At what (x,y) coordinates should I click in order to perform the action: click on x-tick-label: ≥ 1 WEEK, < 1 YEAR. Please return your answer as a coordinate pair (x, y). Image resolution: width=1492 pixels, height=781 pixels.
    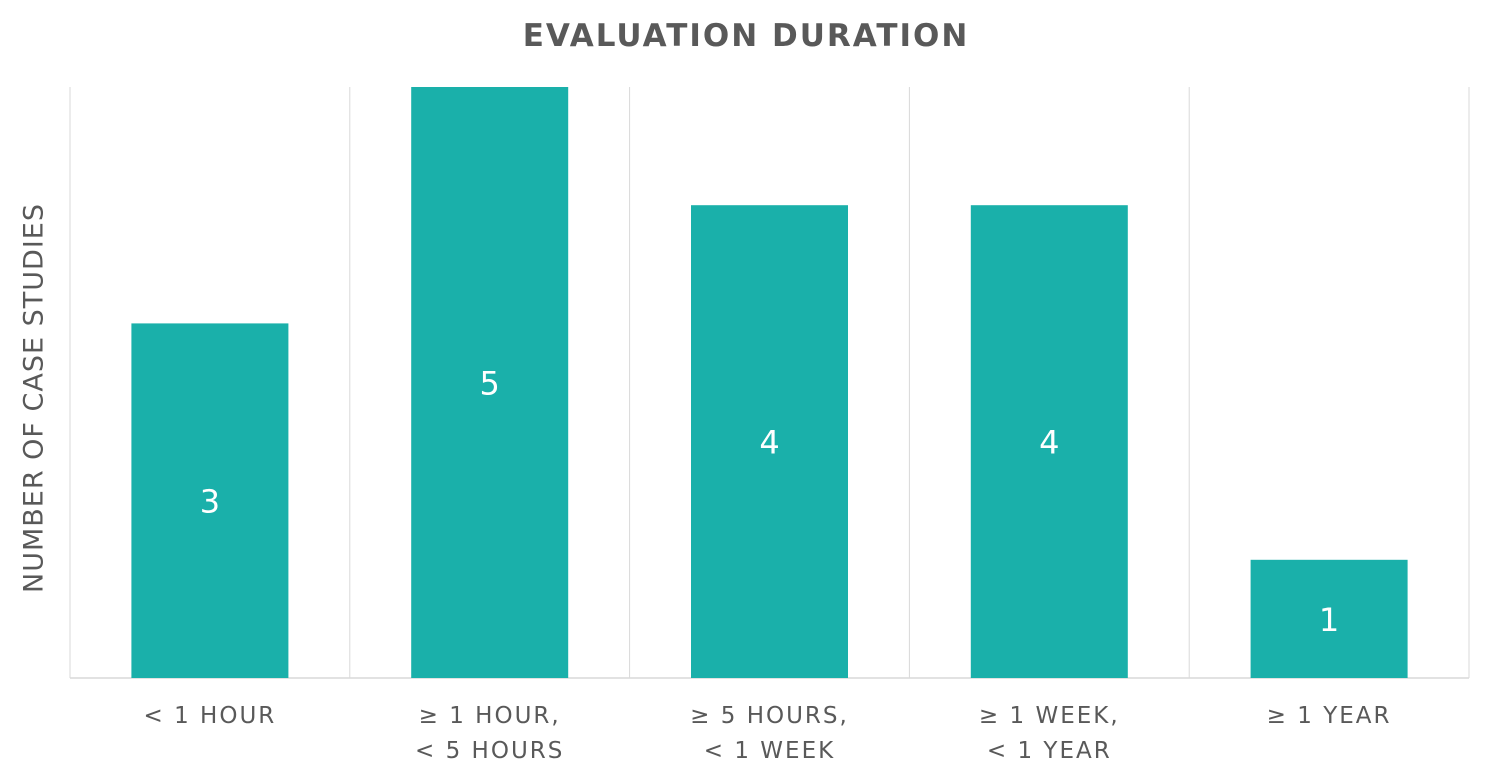
    Looking at the image, I should click on (1049, 734).